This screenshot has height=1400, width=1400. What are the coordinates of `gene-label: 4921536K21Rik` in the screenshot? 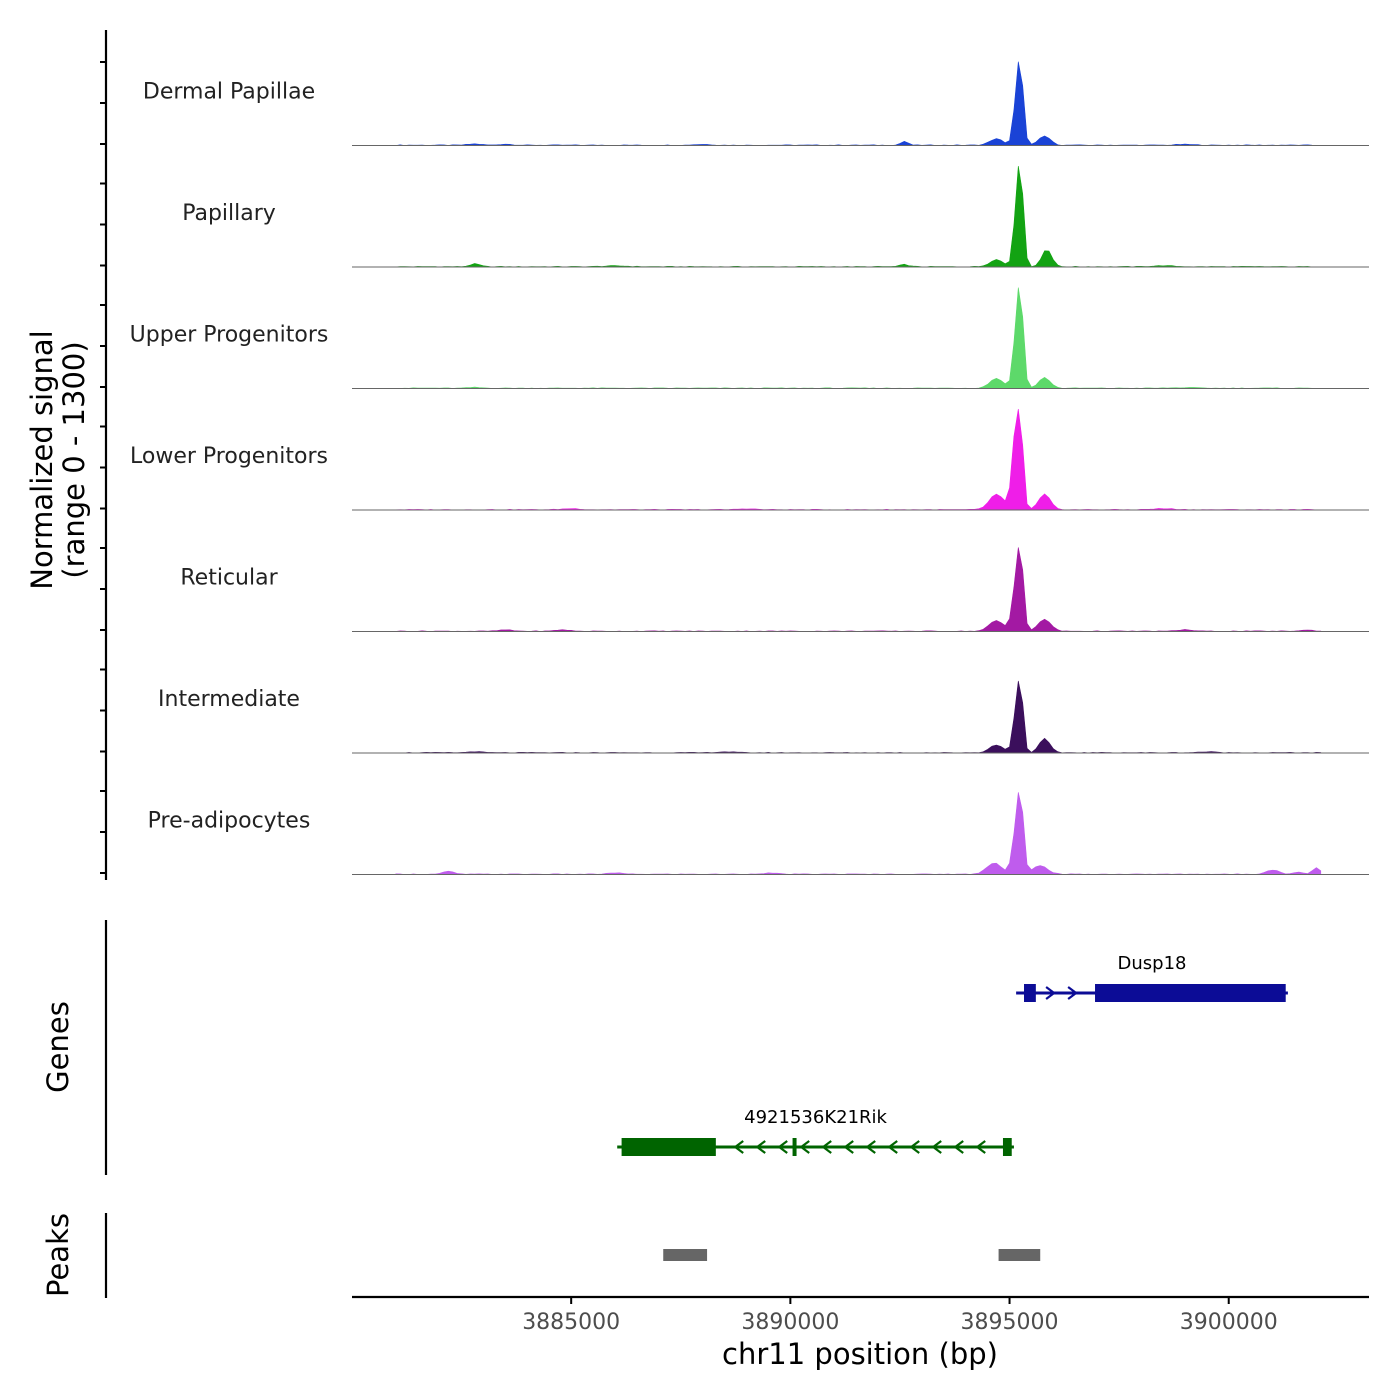 It's located at (815, 1117).